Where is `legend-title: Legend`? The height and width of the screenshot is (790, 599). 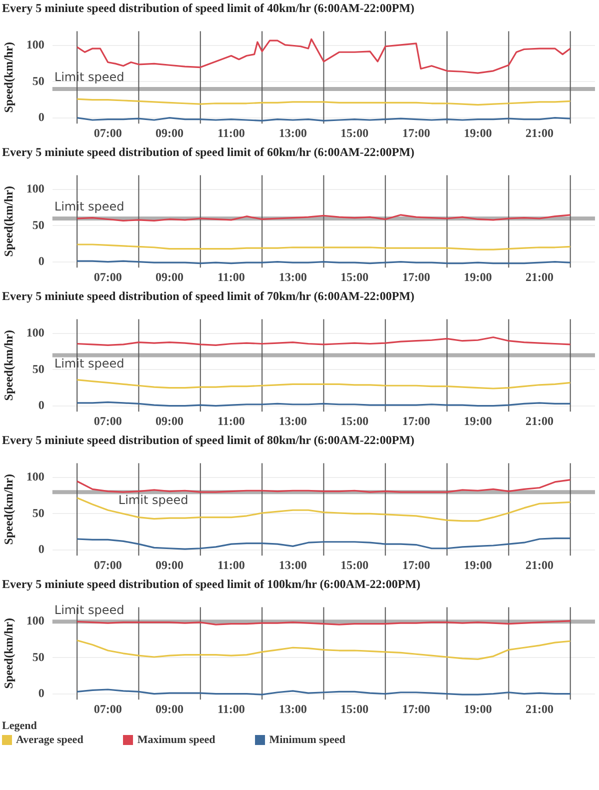
legend-title: Legend is located at coordinates (20, 726).